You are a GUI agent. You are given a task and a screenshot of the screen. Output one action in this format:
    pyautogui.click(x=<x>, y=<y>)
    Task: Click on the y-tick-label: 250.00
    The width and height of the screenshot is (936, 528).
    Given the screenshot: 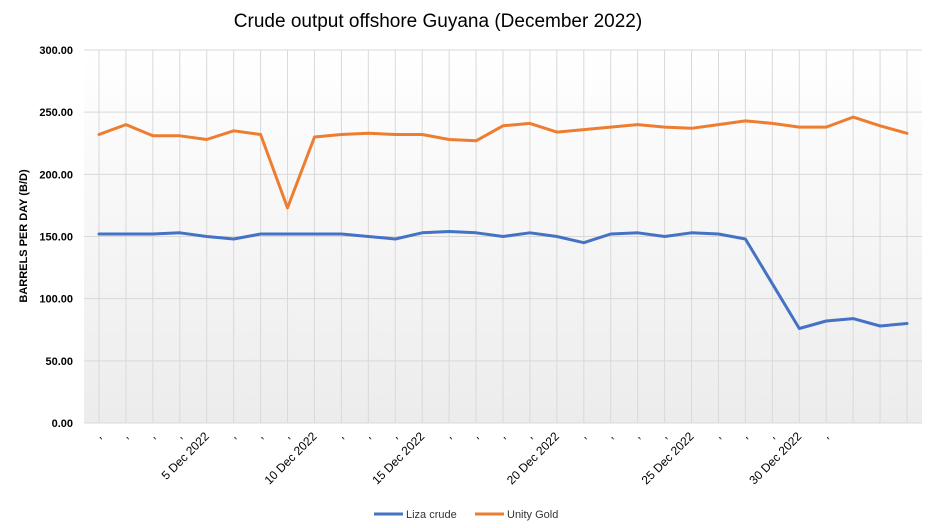 What is the action you would take?
    pyautogui.click(x=56, y=113)
    